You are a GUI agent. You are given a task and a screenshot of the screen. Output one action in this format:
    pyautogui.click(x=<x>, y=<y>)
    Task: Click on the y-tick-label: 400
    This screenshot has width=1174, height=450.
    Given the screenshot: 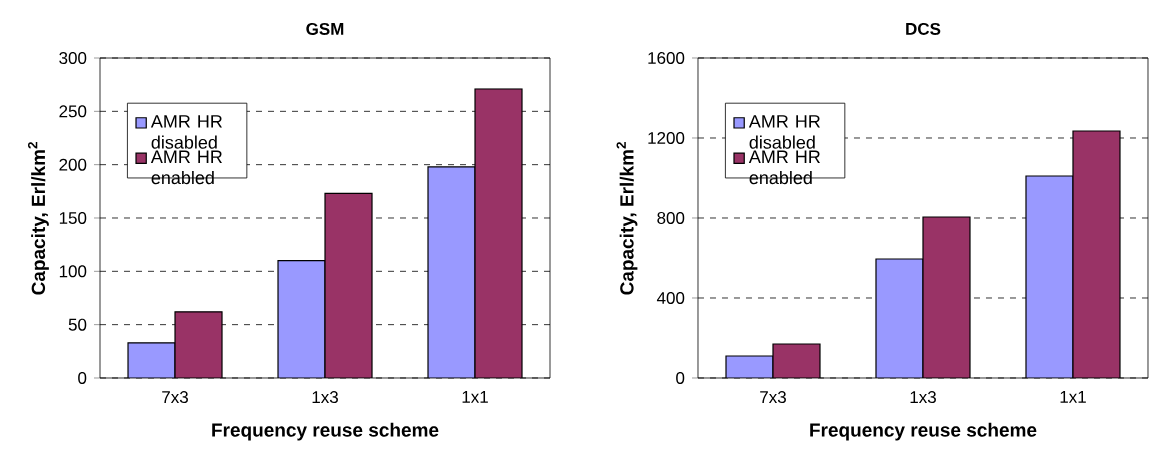 What is the action you would take?
    pyautogui.click(x=670, y=297)
    